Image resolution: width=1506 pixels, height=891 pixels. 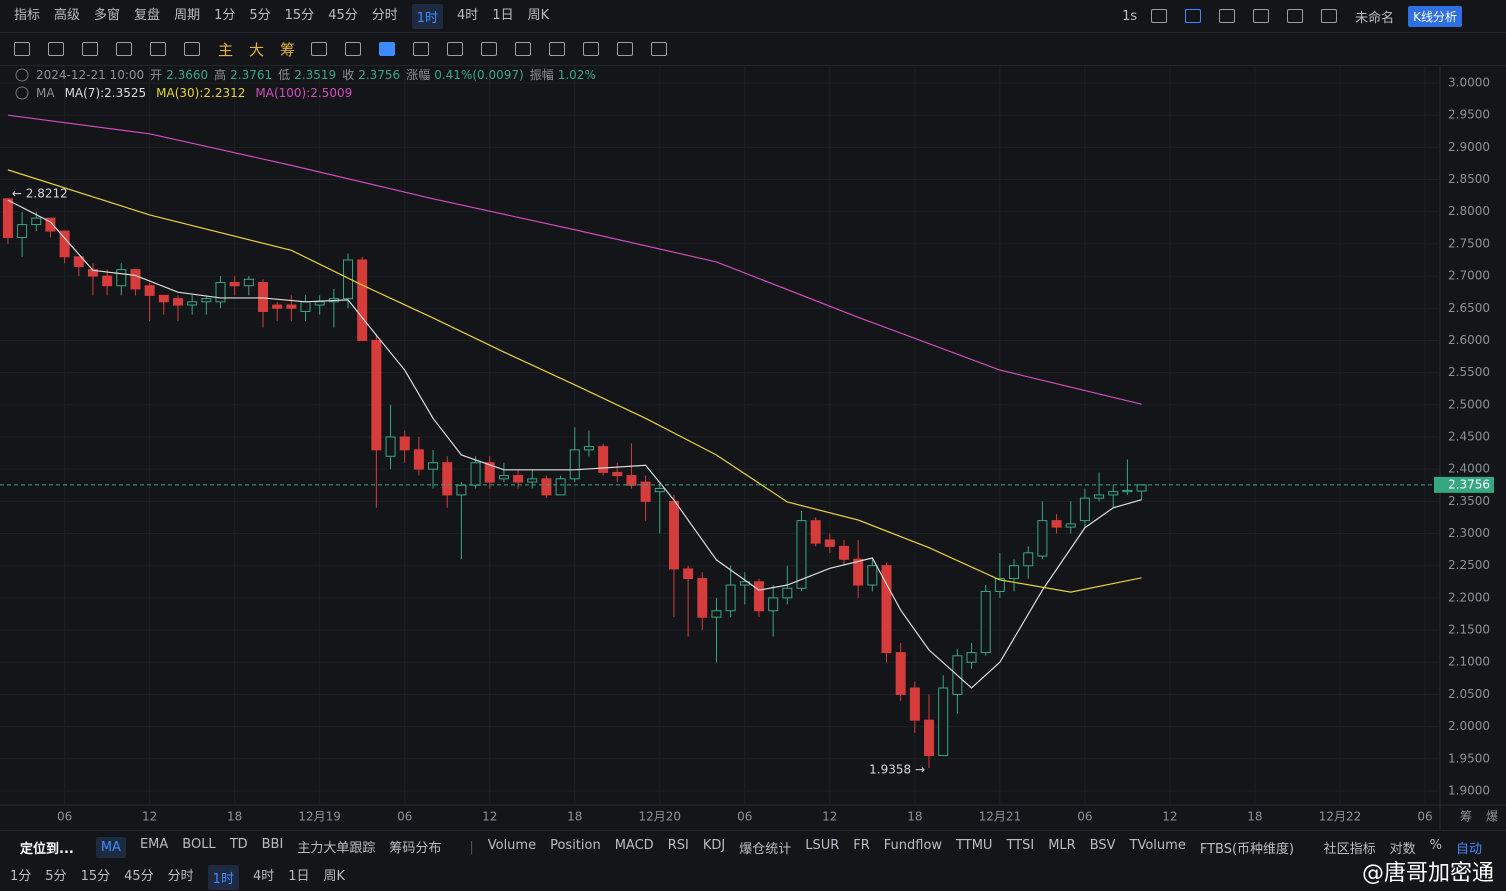 I want to click on ruler-tool, so click(x=421, y=49).